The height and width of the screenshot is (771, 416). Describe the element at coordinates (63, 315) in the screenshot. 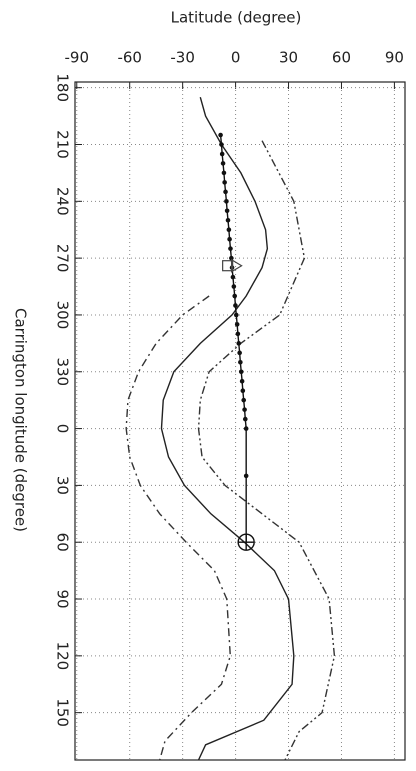

I see `y-tick-label: 300` at that location.